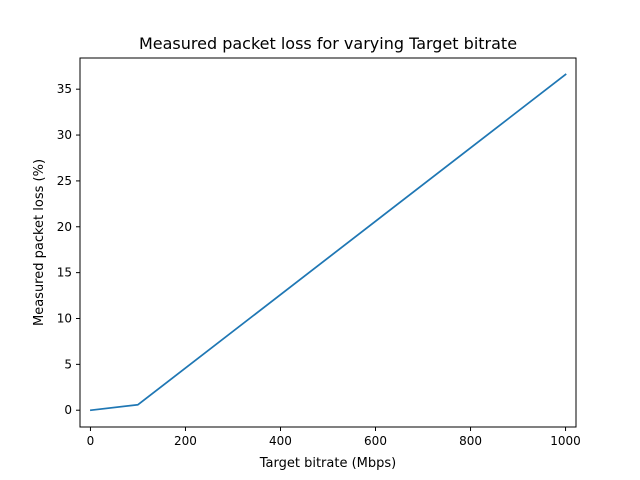 The height and width of the screenshot is (480, 640). Describe the element at coordinates (91, 441) in the screenshot. I see `x-tick-label: 0` at that location.